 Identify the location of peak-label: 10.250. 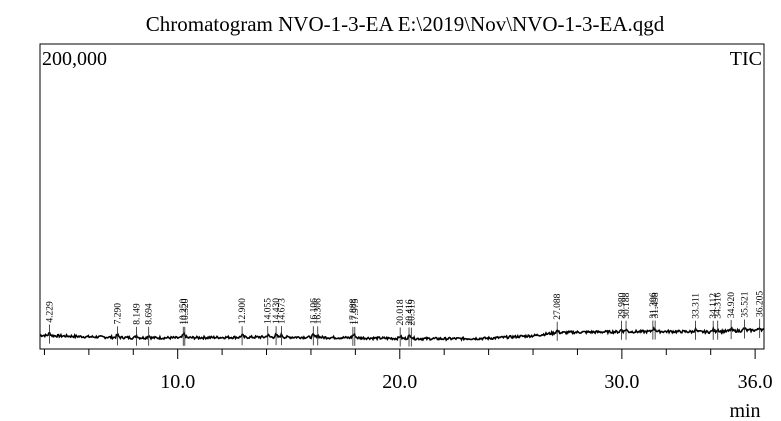
(184, 311).